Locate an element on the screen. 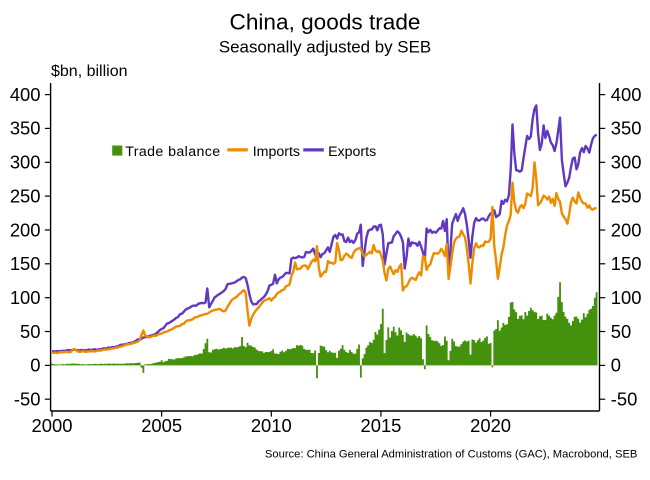 The image size is (650, 480). svg-text: Trade balance is located at coordinates (172, 152).